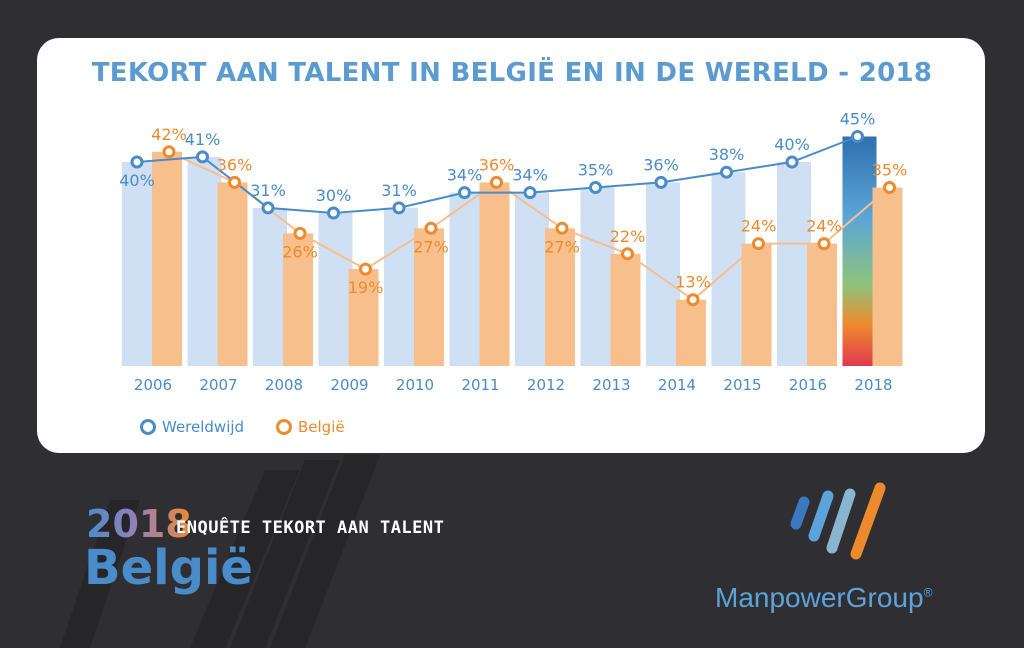 Image resolution: width=1024 pixels, height=648 pixels. What do you see at coordinates (595, 187) in the screenshot?
I see `point-wereldwijd-2013` at bounding box center [595, 187].